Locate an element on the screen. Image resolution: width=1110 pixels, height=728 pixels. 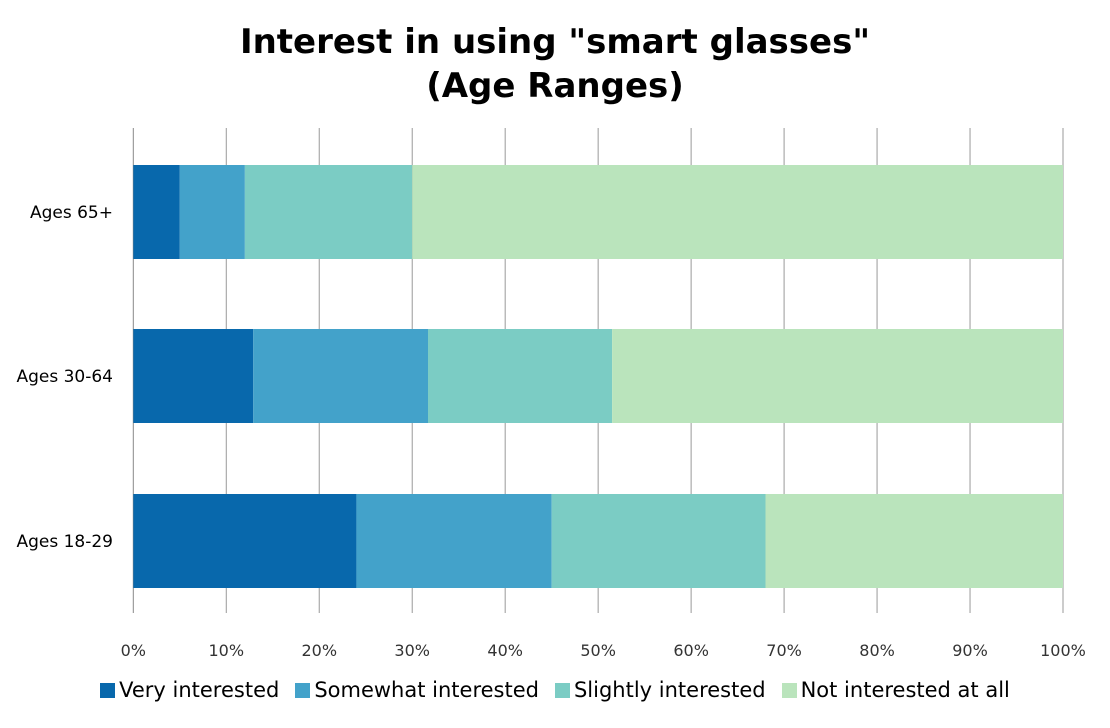
legend-label: Slightly interested is located at coordinates (669, 690).